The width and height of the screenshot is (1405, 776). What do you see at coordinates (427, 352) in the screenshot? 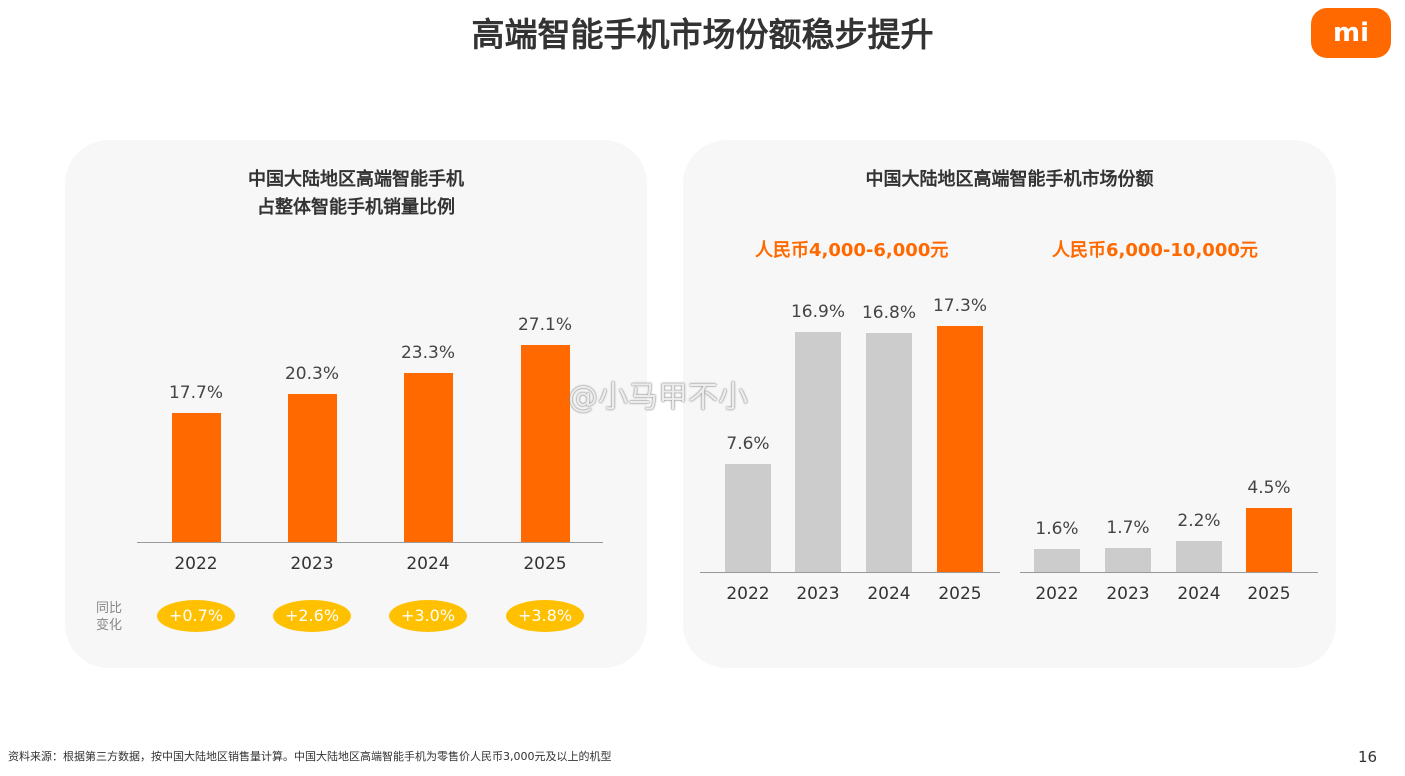
I see `value-label: 23.3%` at bounding box center [427, 352].